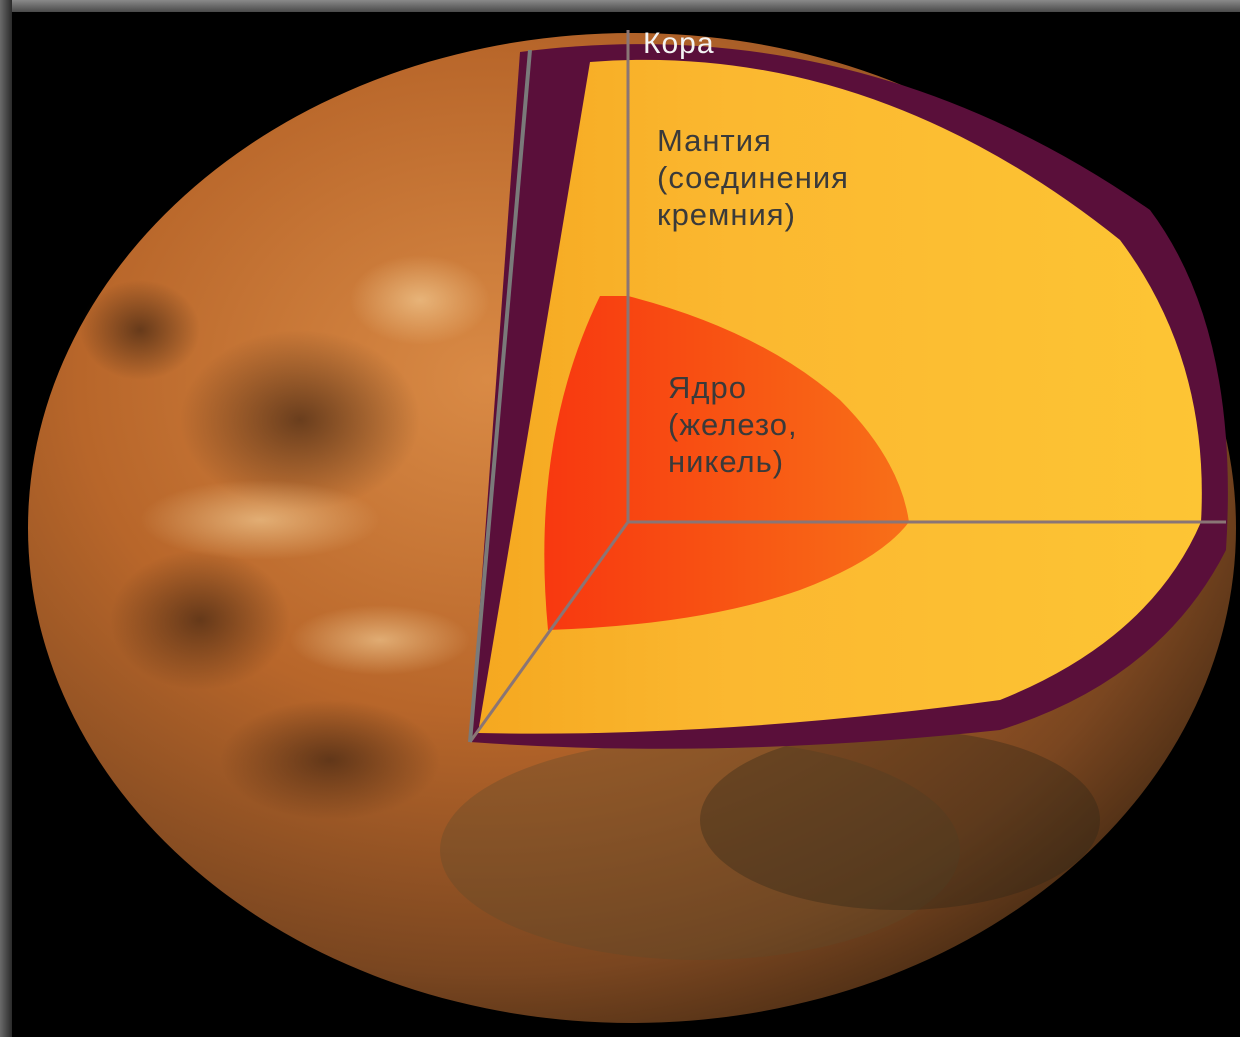  I want to click on mantle-label-line-2: (соединения, so click(753, 177).